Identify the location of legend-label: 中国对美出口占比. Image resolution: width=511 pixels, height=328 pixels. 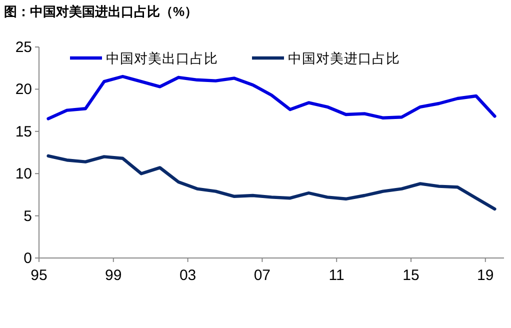
(162, 59).